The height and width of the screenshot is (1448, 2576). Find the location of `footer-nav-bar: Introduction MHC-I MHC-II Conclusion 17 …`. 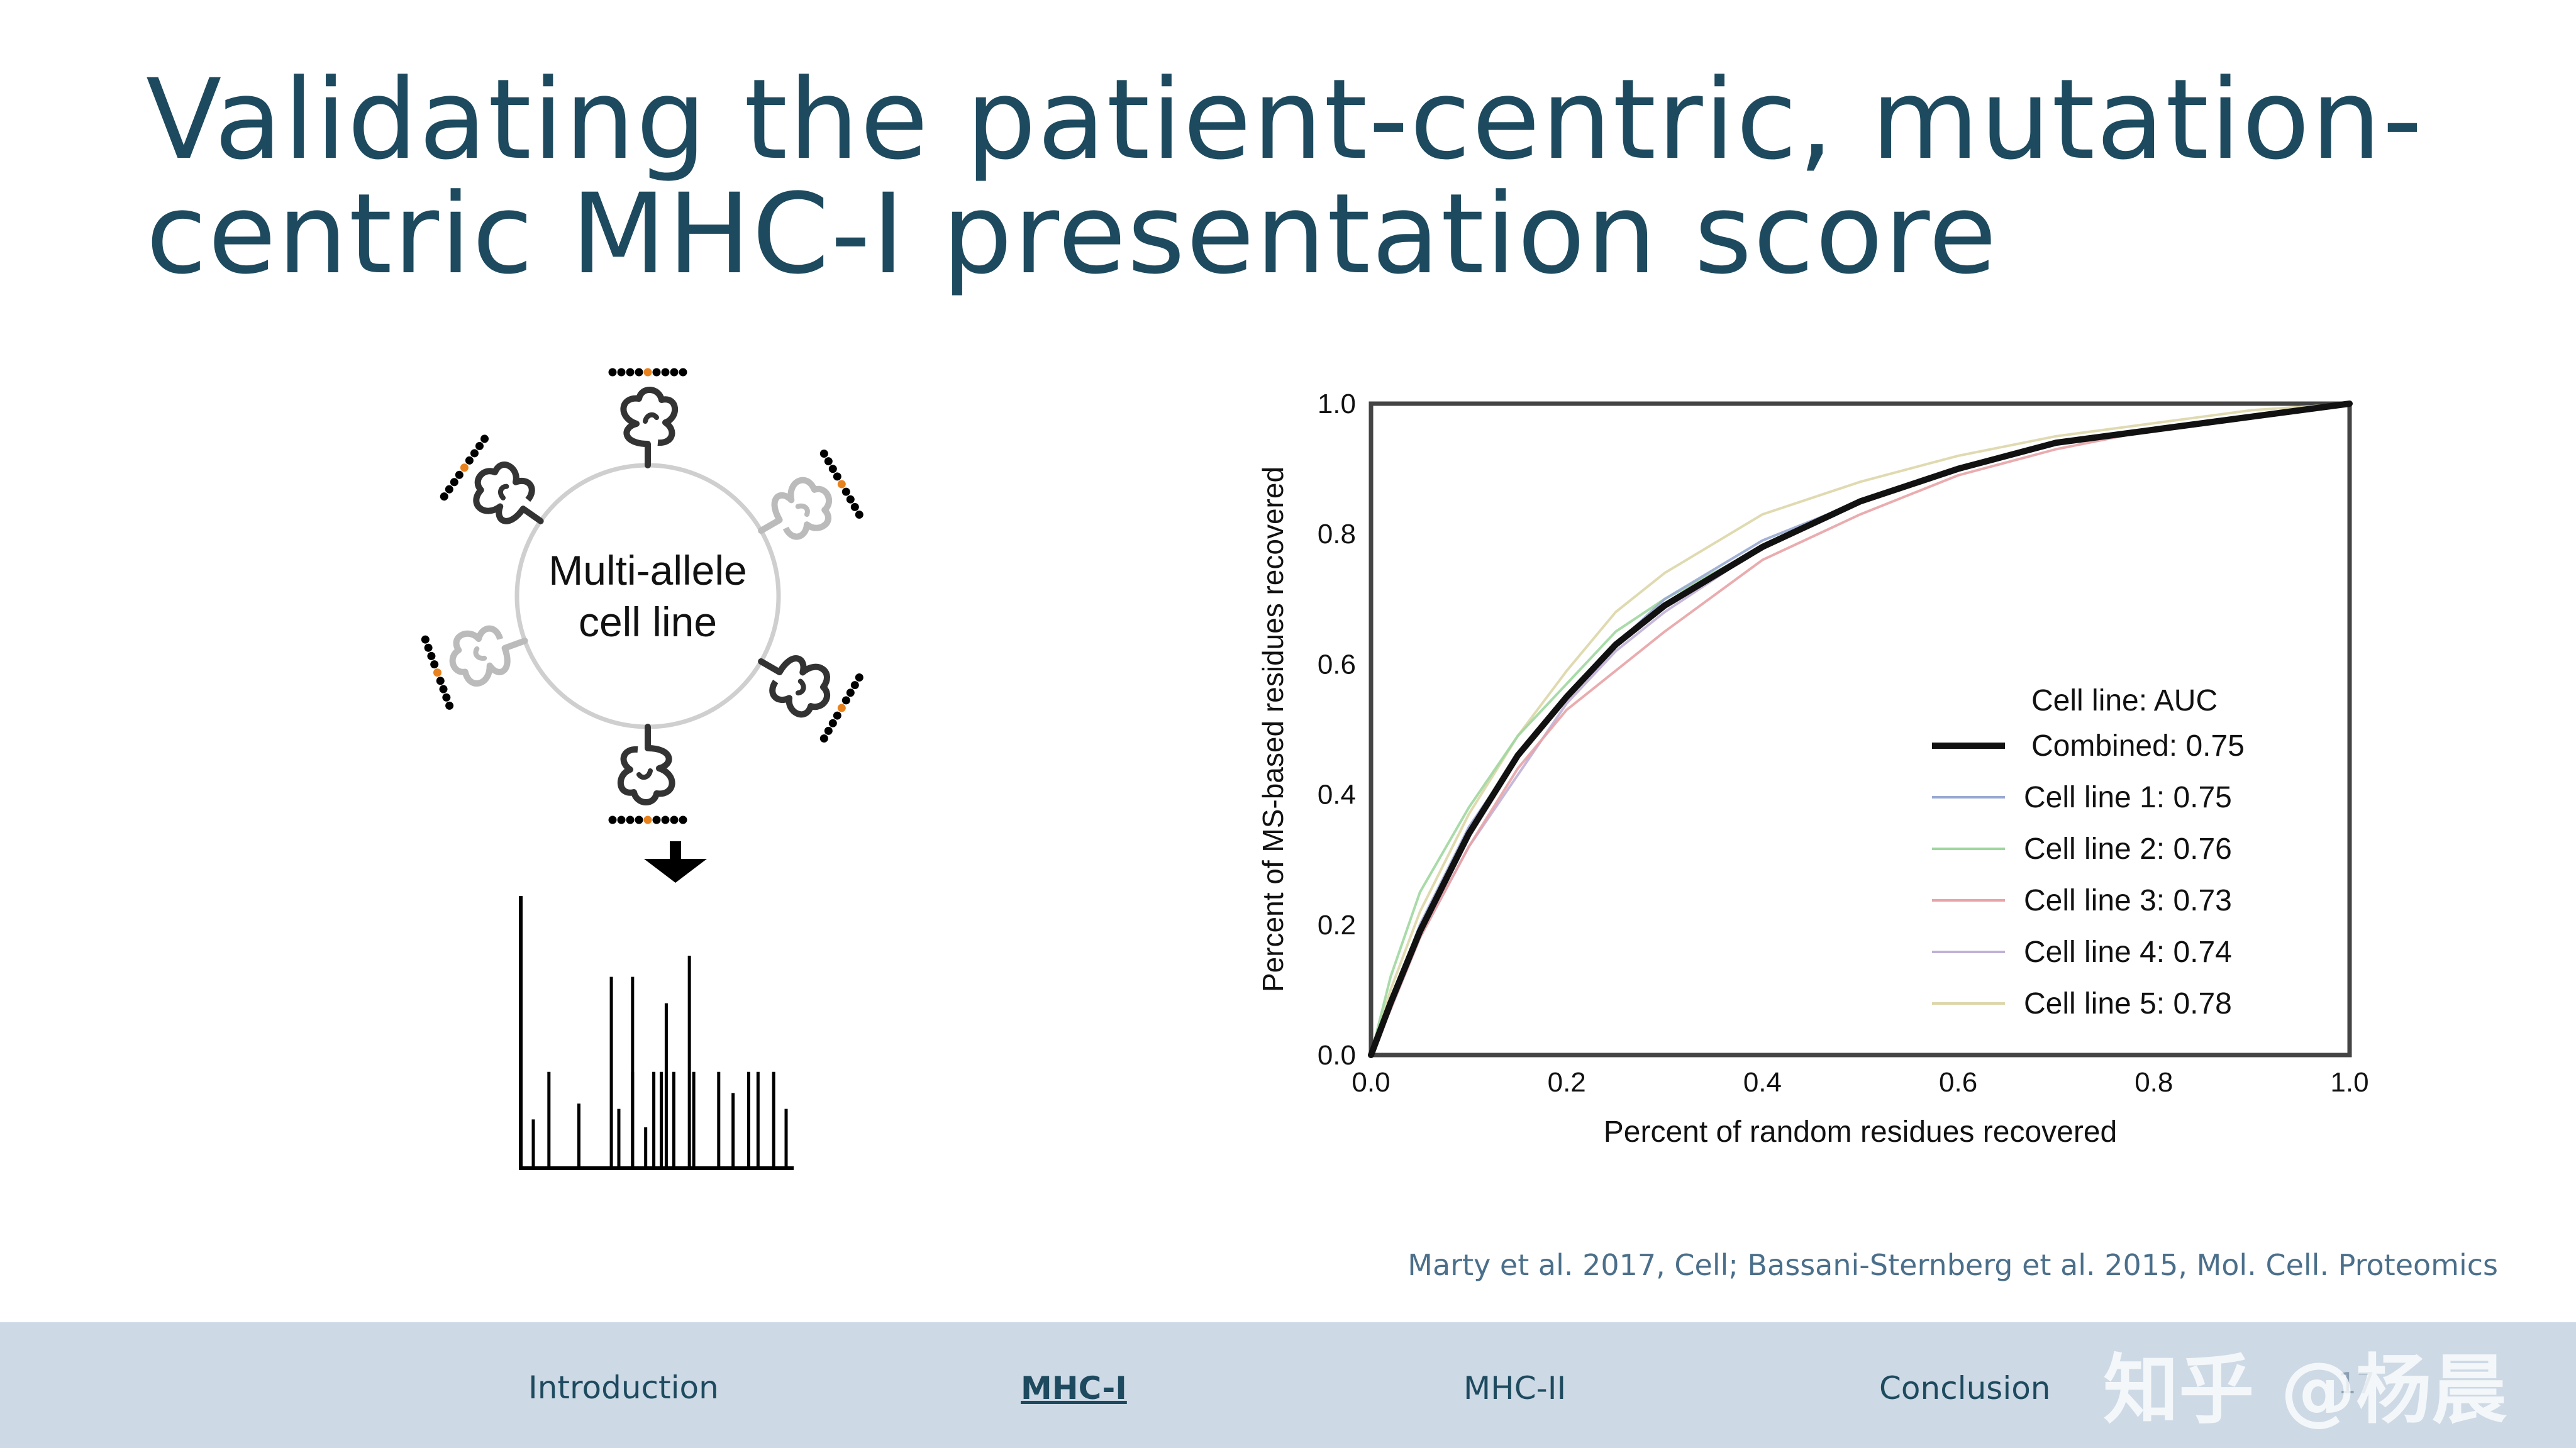

footer-nav-bar: Introduction MHC-I MHC-II Conclusion 17 … is located at coordinates (1288, 1385).